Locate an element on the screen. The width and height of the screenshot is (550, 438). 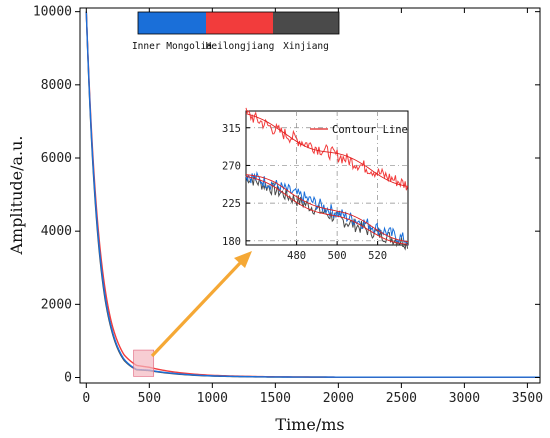
legend-border is located at coordinates (238, 23).